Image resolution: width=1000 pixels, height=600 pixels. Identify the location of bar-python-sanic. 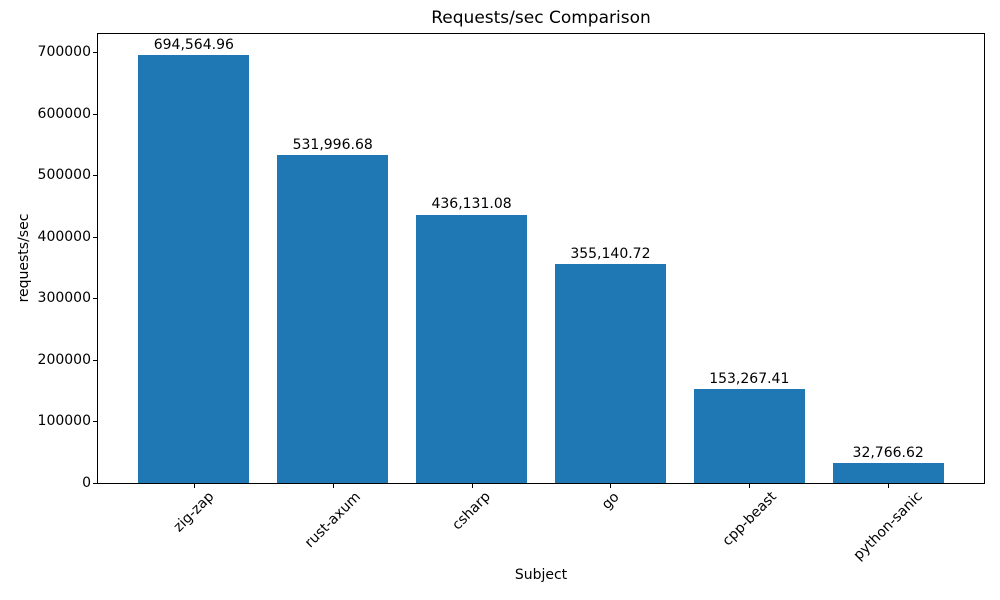
(888, 472).